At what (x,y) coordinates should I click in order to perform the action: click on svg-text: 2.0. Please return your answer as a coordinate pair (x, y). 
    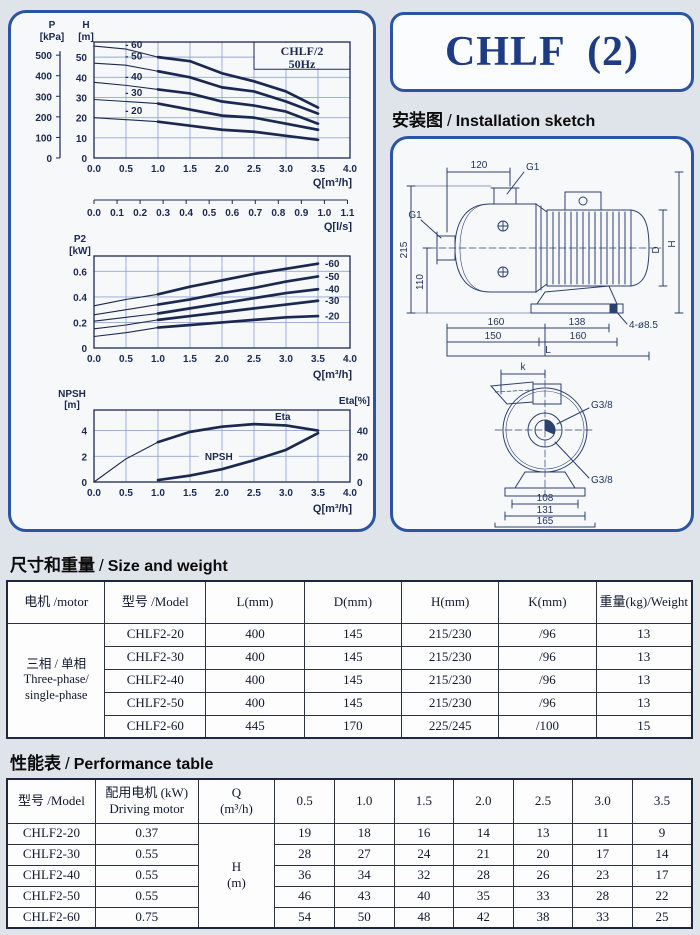
    Looking at the image, I should click on (222, 359).